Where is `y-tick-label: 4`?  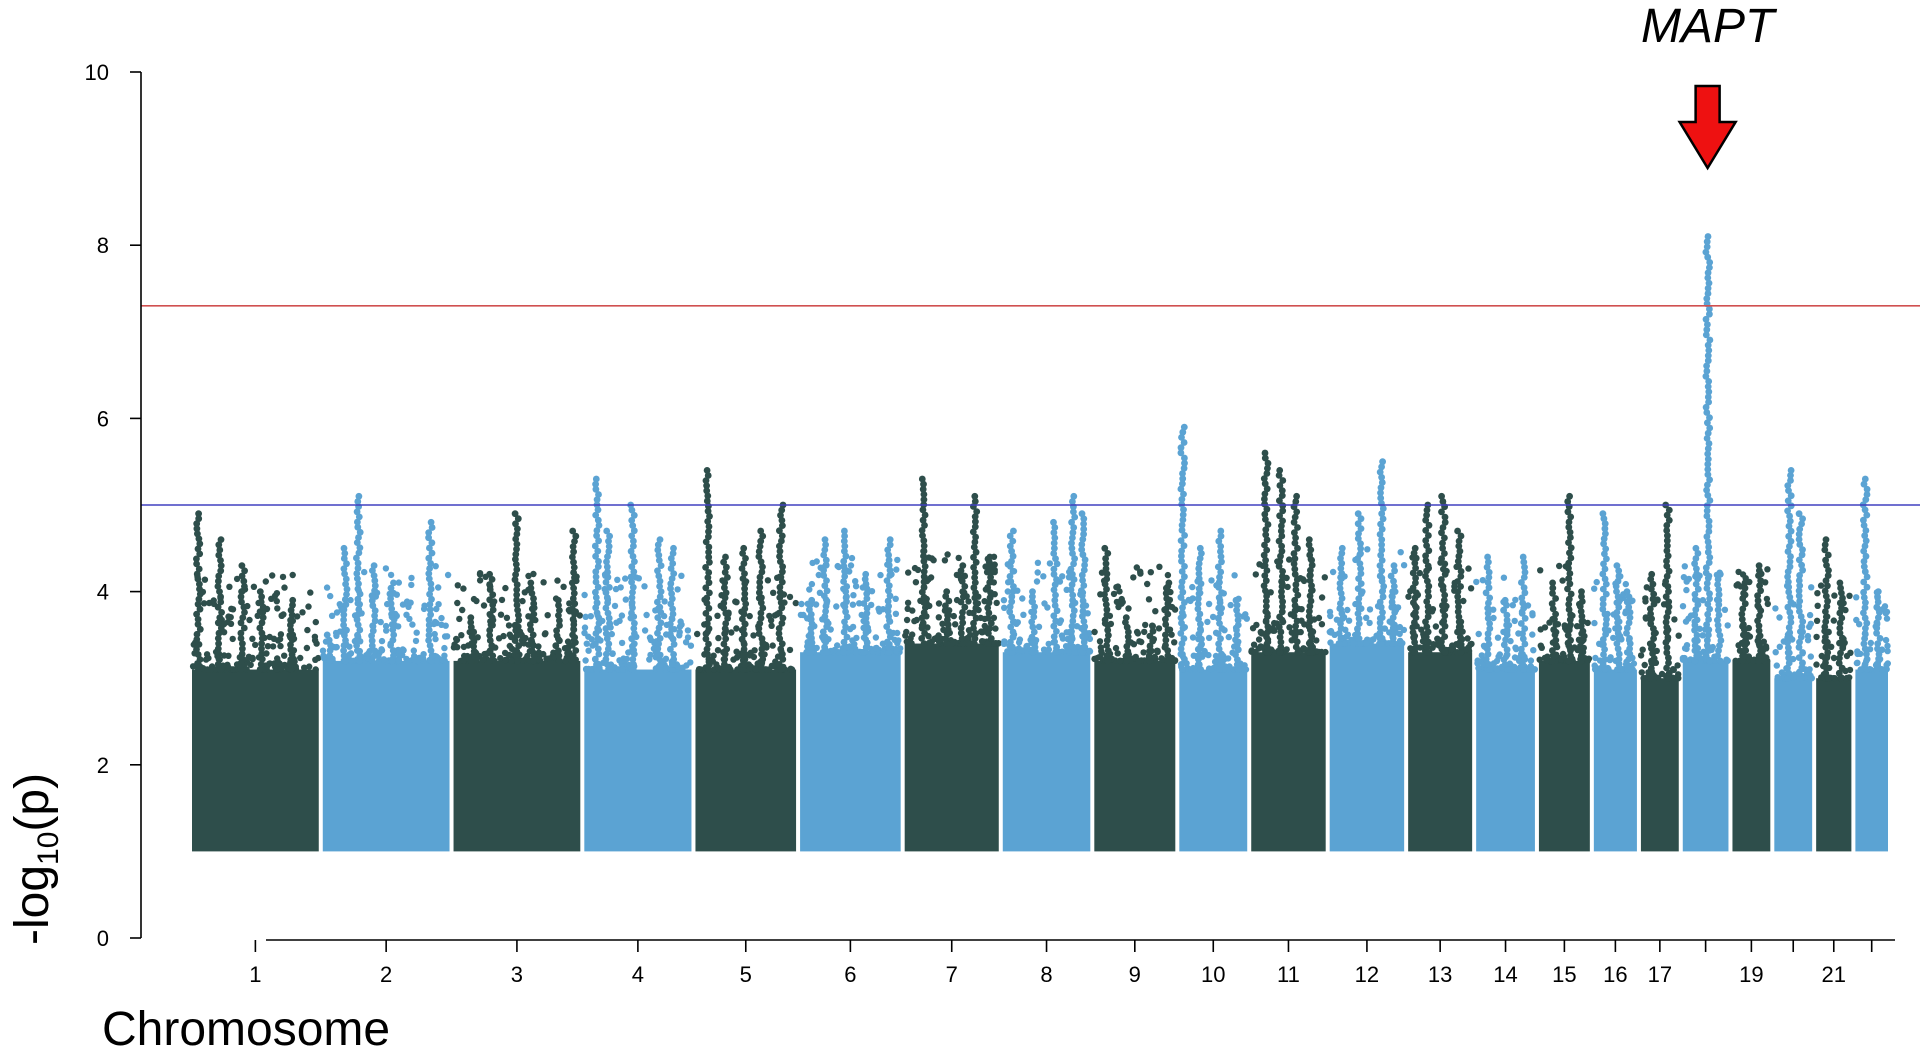
y-tick-label: 4 is located at coordinates (103, 592).